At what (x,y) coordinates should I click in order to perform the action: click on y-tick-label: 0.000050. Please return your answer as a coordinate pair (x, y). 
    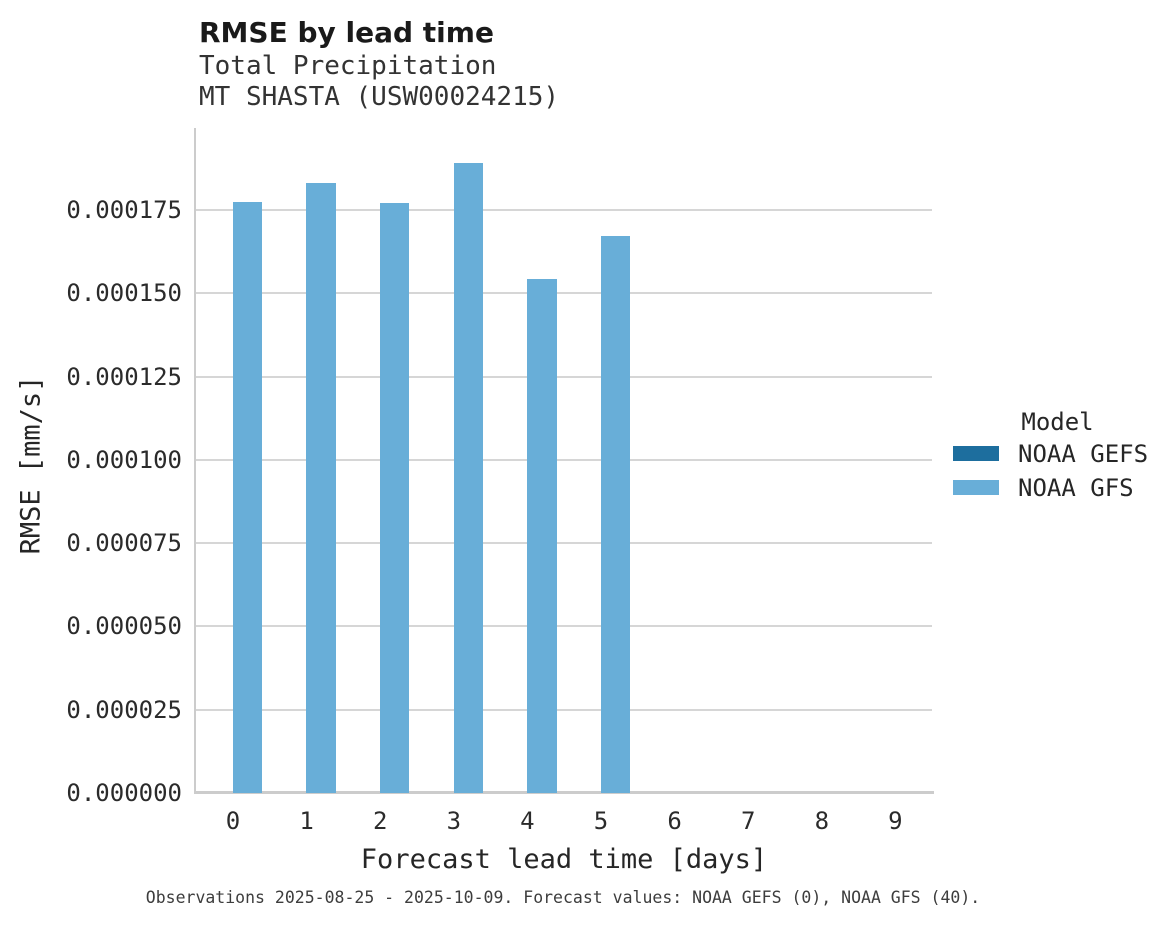
    Looking at the image, I should click on (124, 626).